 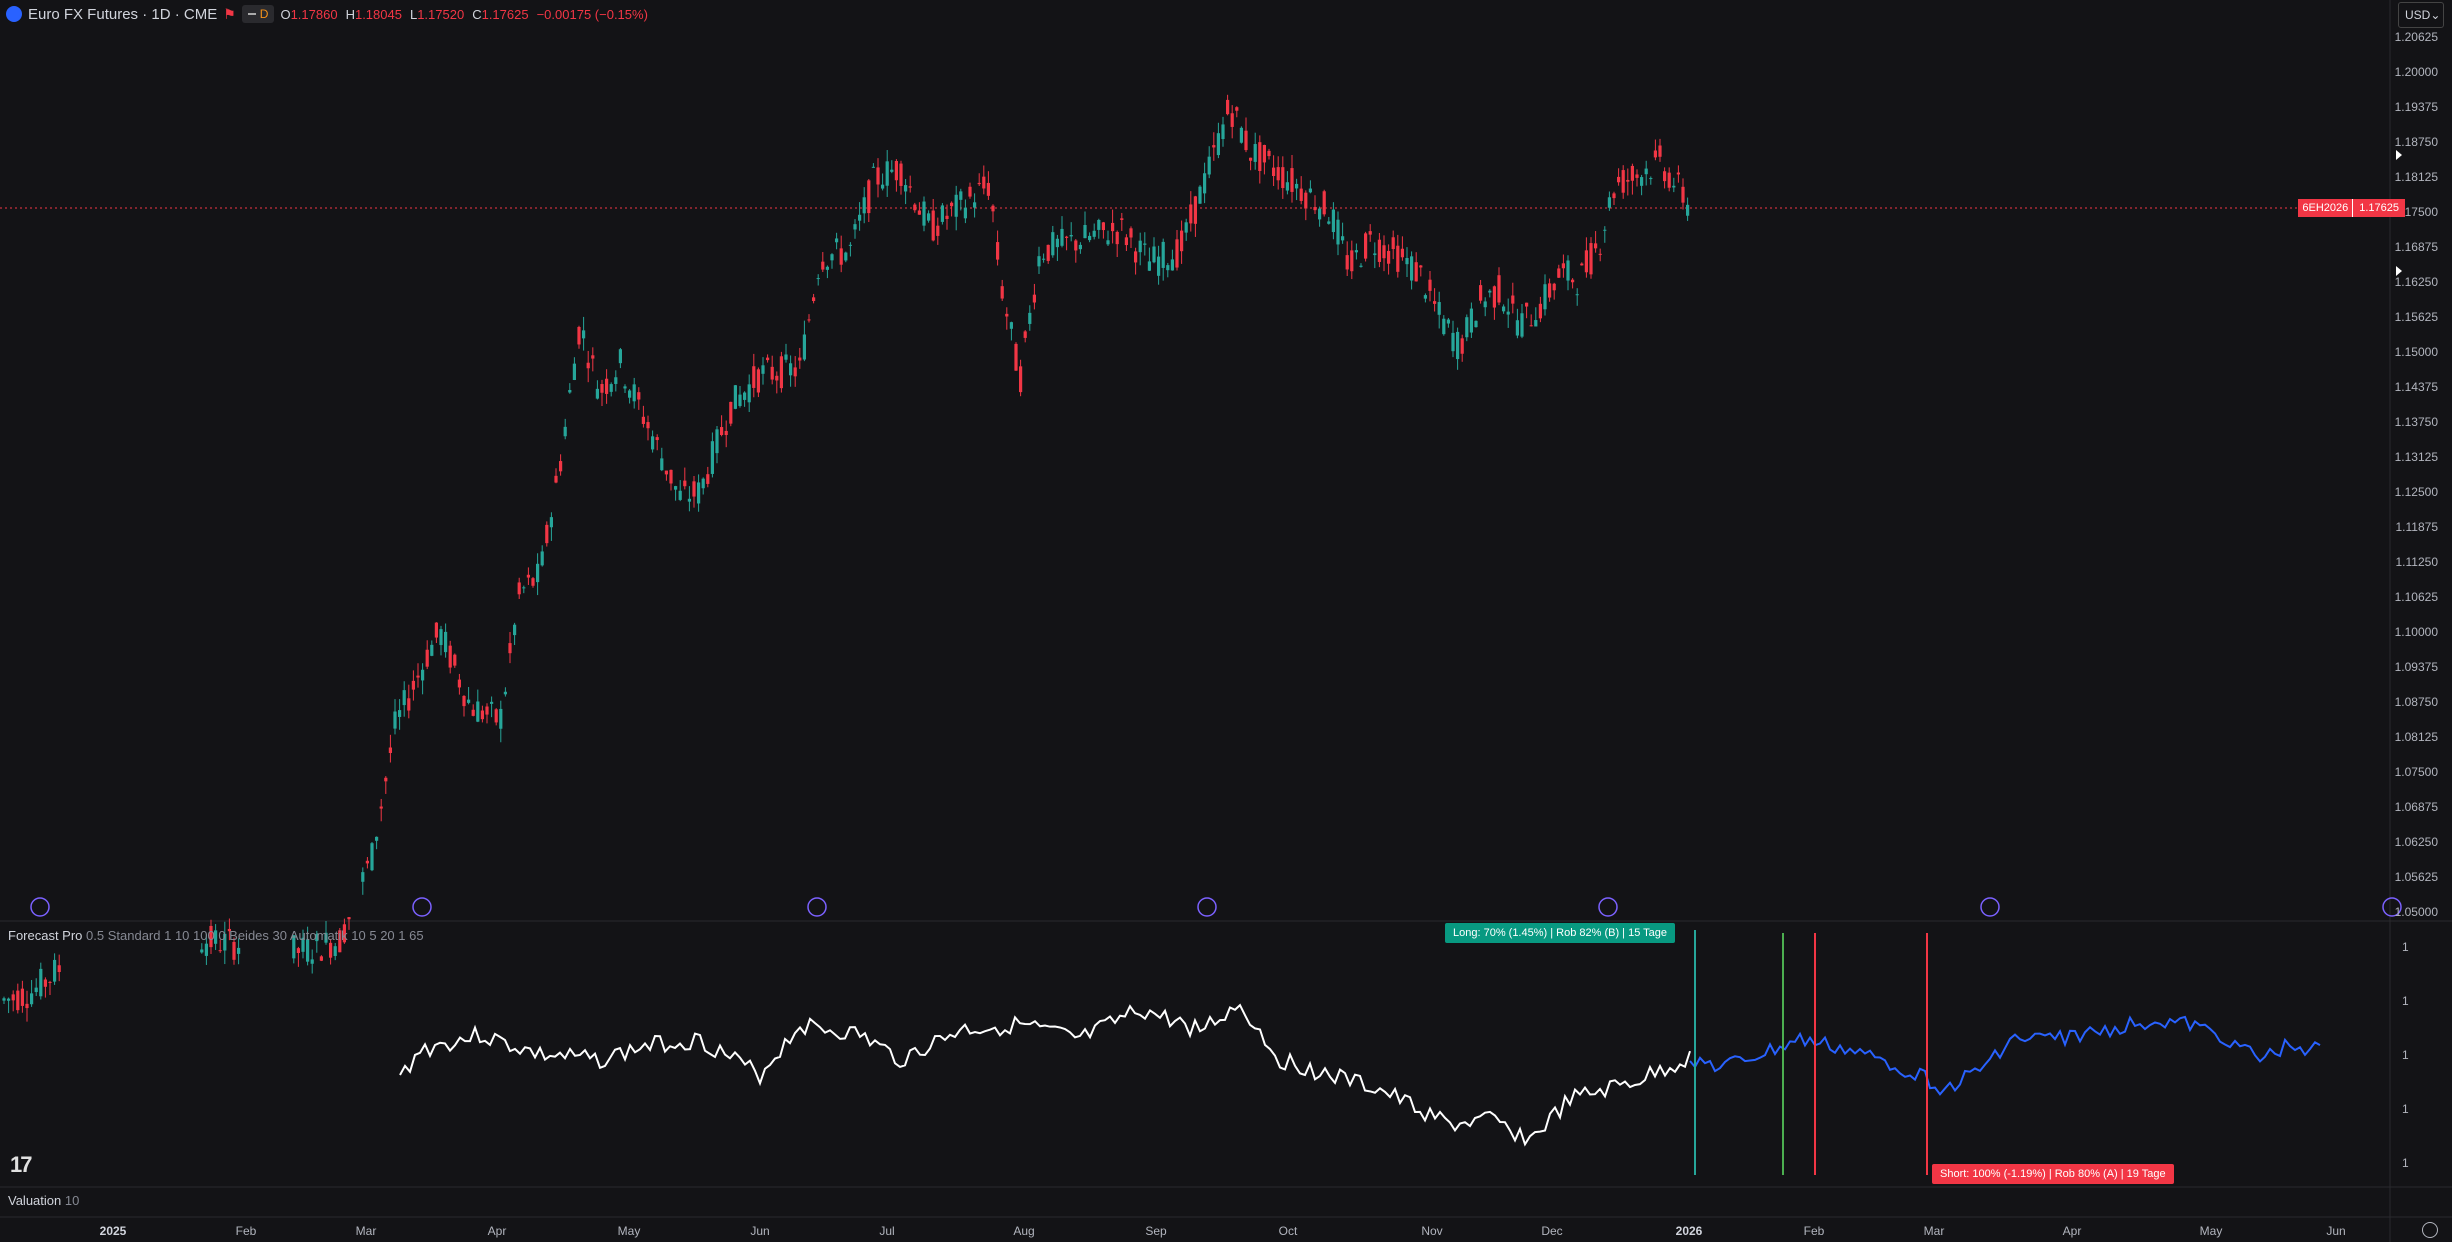 What do you see at coordinates (1024, 1231) in the screenshot?
I see `time-axis-label: Aug` at bounding box center [1024, 1231].